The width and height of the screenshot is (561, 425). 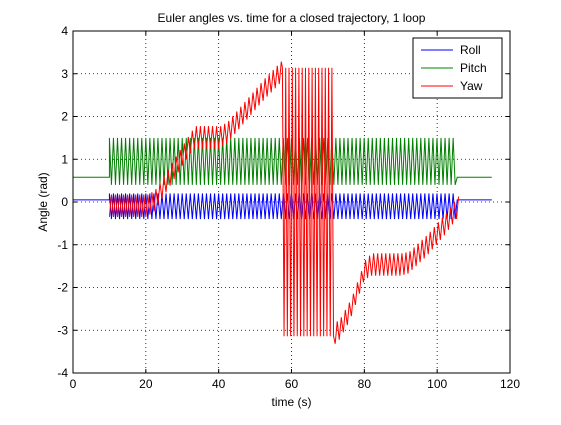 What do you see at coordinates (62, 288) in the screenshot?
I see `y-tick-label: -2` at bounding box center [62, 288].